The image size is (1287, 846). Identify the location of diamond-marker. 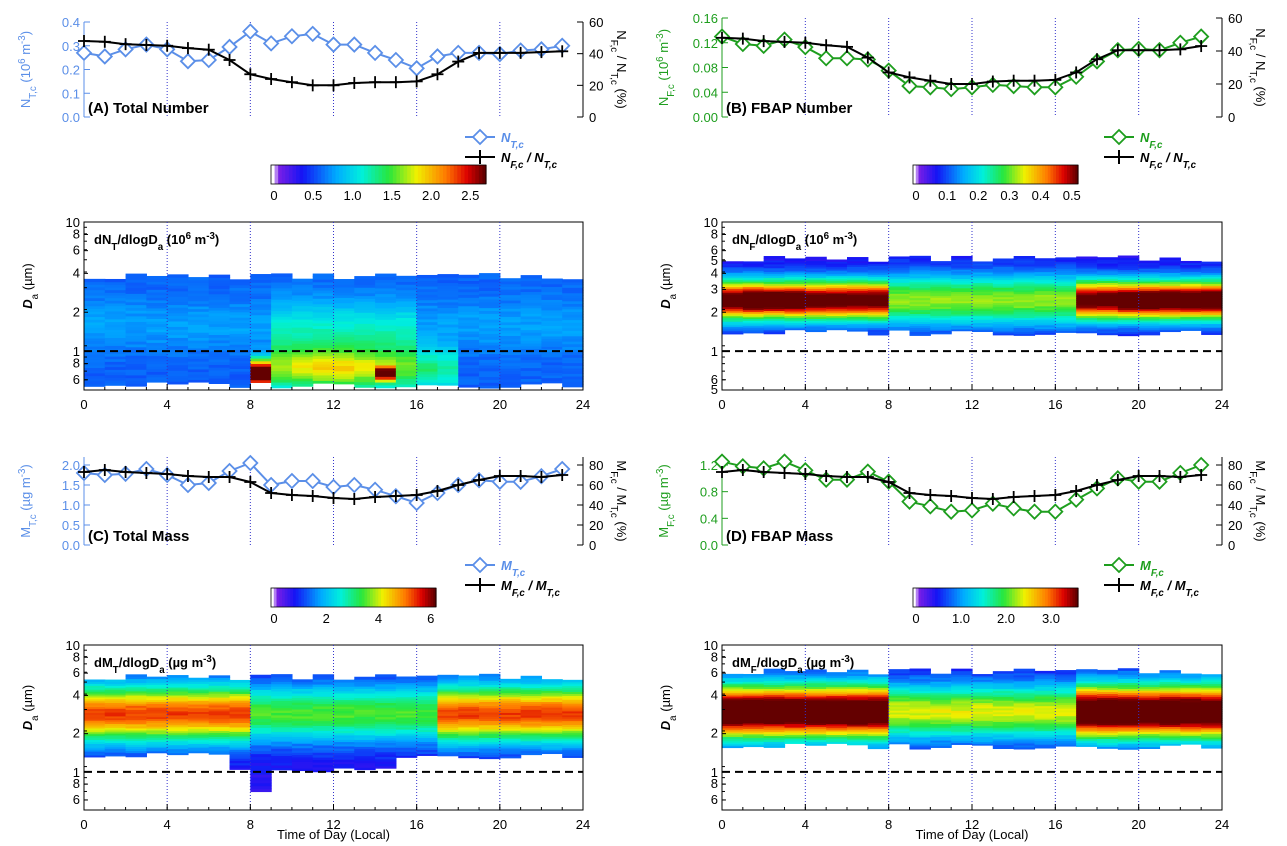
(909, 501).